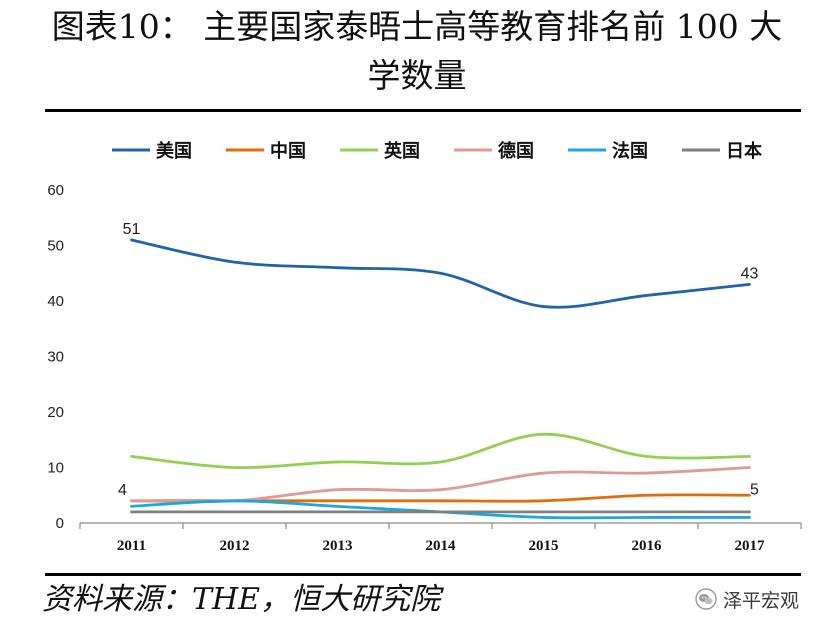 This screenshot has height=634, width=834. I want to click on data-point-france-2015, so click(544, 517).